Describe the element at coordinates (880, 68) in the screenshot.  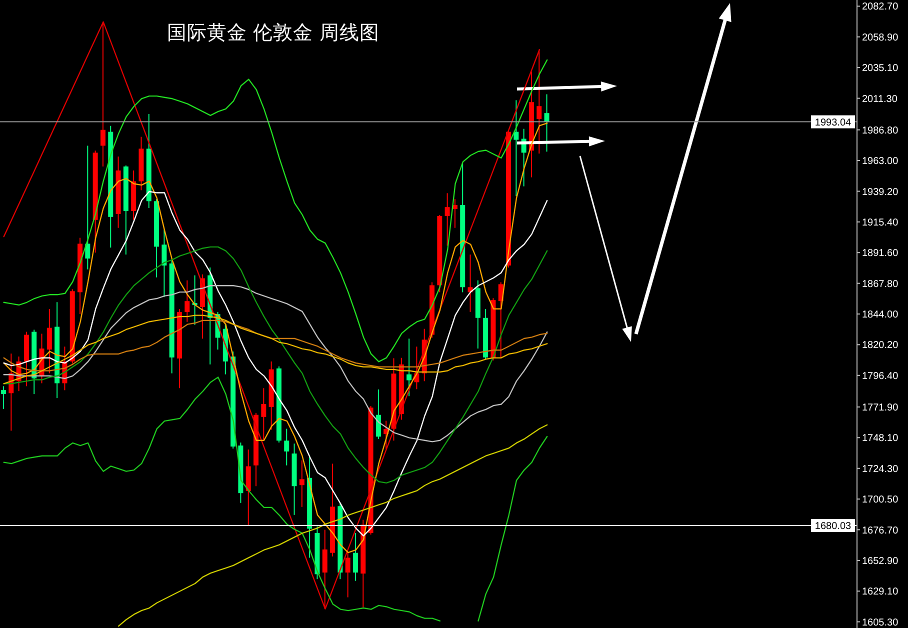
I see `y-tick-label: 2035.10` at that location.